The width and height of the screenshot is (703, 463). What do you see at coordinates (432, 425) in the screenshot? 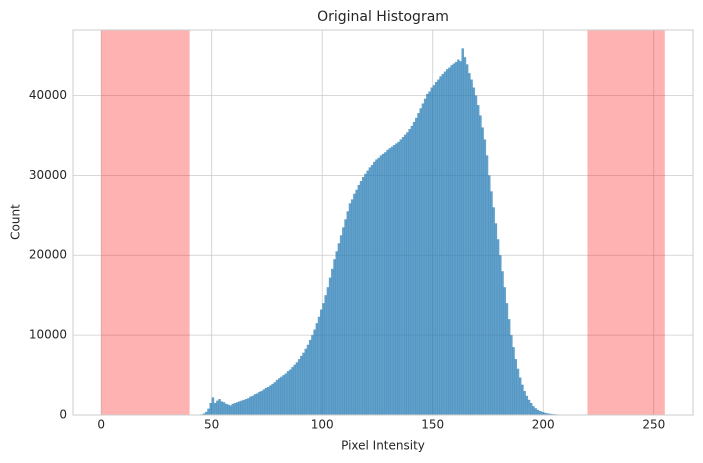
I see `x-tick-label: 150` at bounding box center [432, 425].